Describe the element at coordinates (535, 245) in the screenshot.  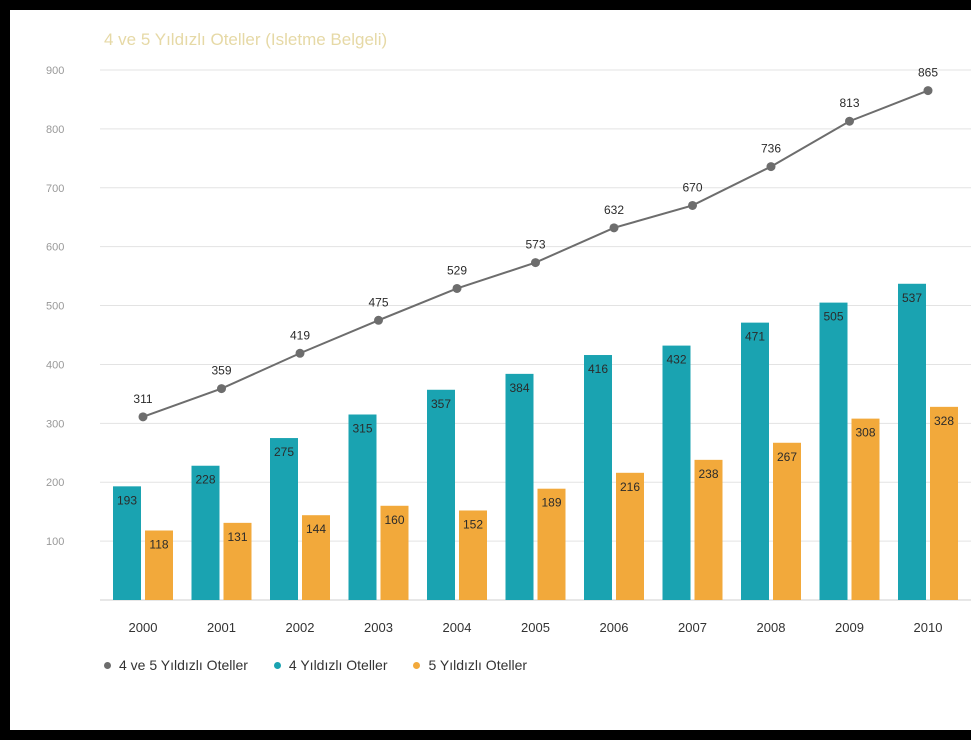
I see `line-total-label: 573` at that location.